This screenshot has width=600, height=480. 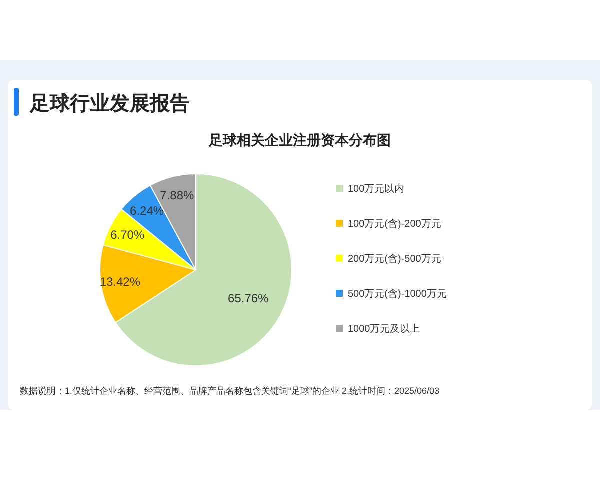 I want to click on legend-label: 100万元(含)-200万元, so click(x=395, y=224).